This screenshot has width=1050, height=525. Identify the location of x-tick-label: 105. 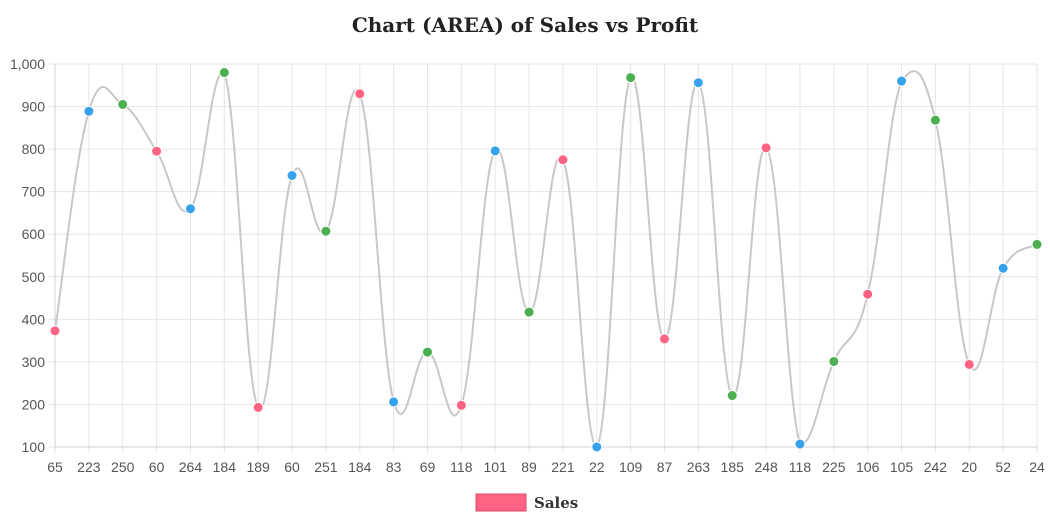
(902, 467).